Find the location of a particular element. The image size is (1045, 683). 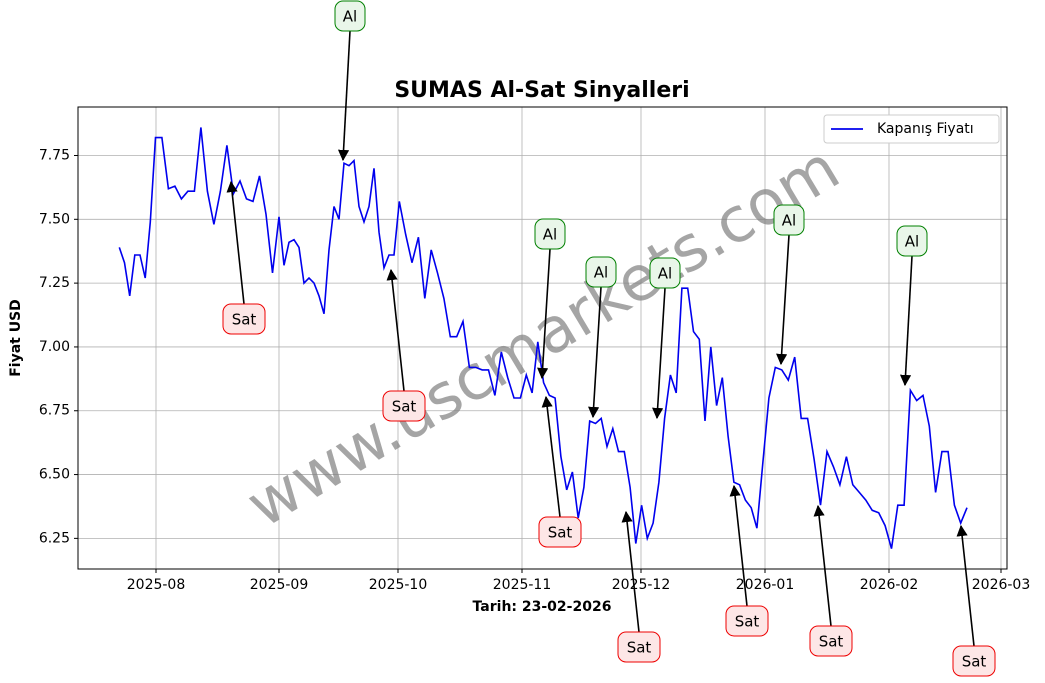

y-tick-label: 7.00 is located at coordinates (54, 347).